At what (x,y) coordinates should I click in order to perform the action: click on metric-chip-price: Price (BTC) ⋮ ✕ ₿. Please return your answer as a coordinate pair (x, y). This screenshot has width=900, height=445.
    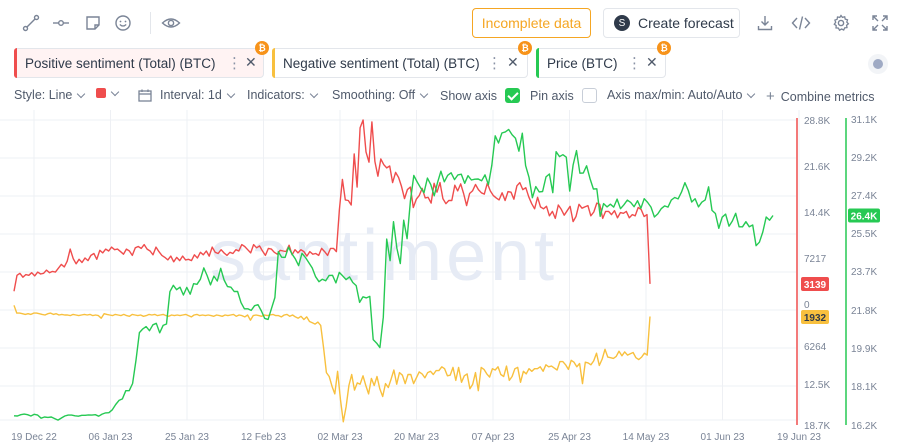
    Looking at the image, I should click on (603, 59).